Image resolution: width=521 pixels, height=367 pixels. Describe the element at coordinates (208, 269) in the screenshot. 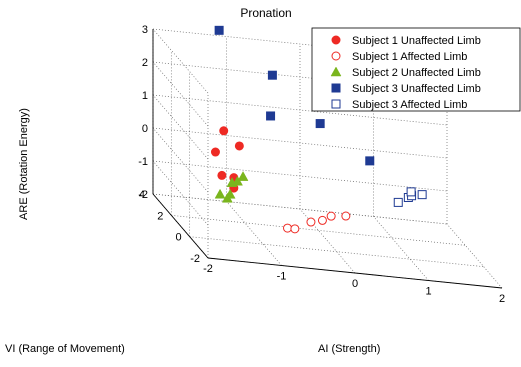

I see `x-tick-label: -2` at that location.